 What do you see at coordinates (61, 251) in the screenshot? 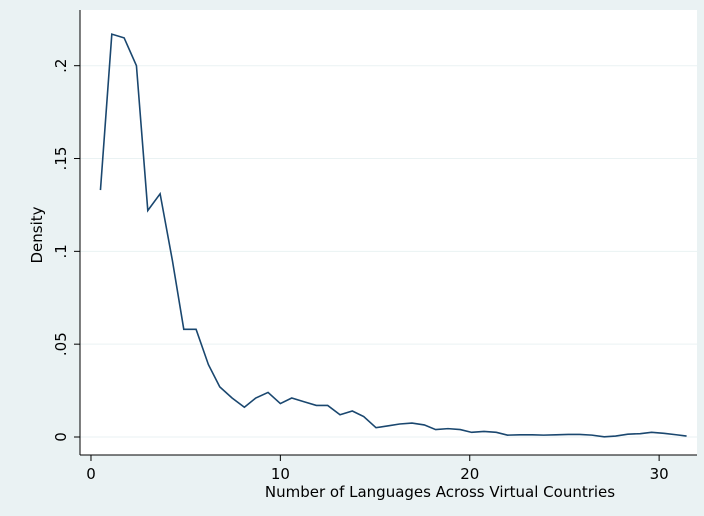
I see `y-tick-label: .1` at bounding box center [61, 251].